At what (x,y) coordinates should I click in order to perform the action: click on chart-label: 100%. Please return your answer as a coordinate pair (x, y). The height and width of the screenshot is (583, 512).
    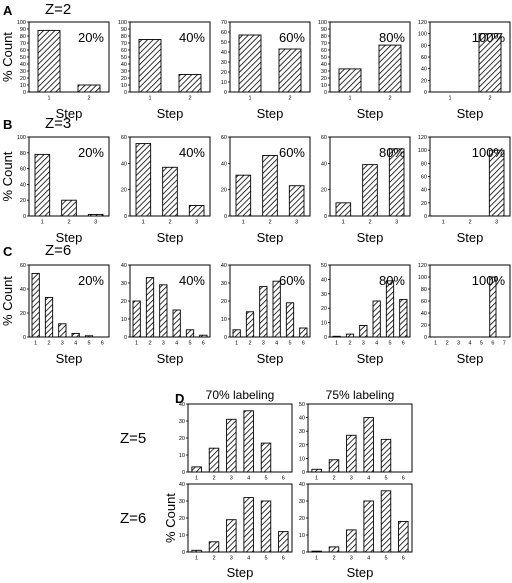
    Looking at the image, I should click on (489, 280).